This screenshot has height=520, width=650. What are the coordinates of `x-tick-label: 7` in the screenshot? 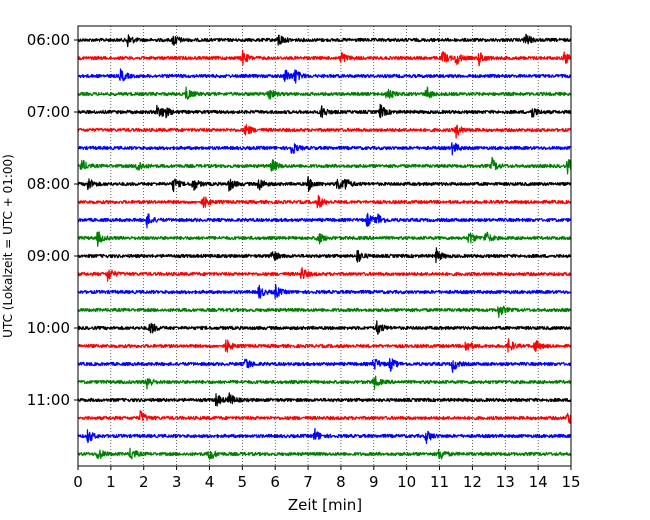 It's located at (308, 482).